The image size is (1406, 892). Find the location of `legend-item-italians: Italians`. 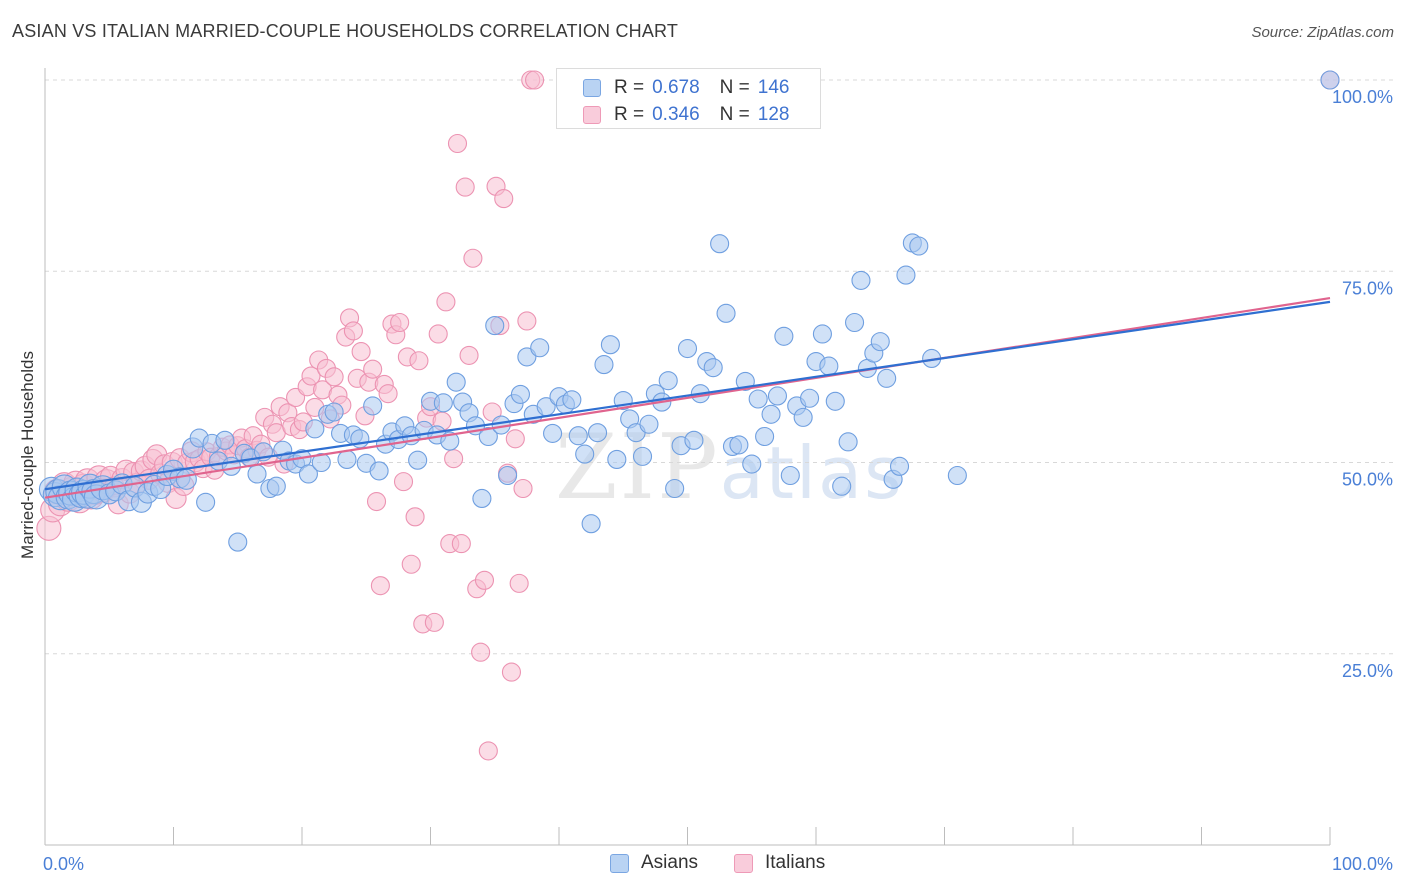

legend-item-italians: Italians is located at coordinates (779, 863).